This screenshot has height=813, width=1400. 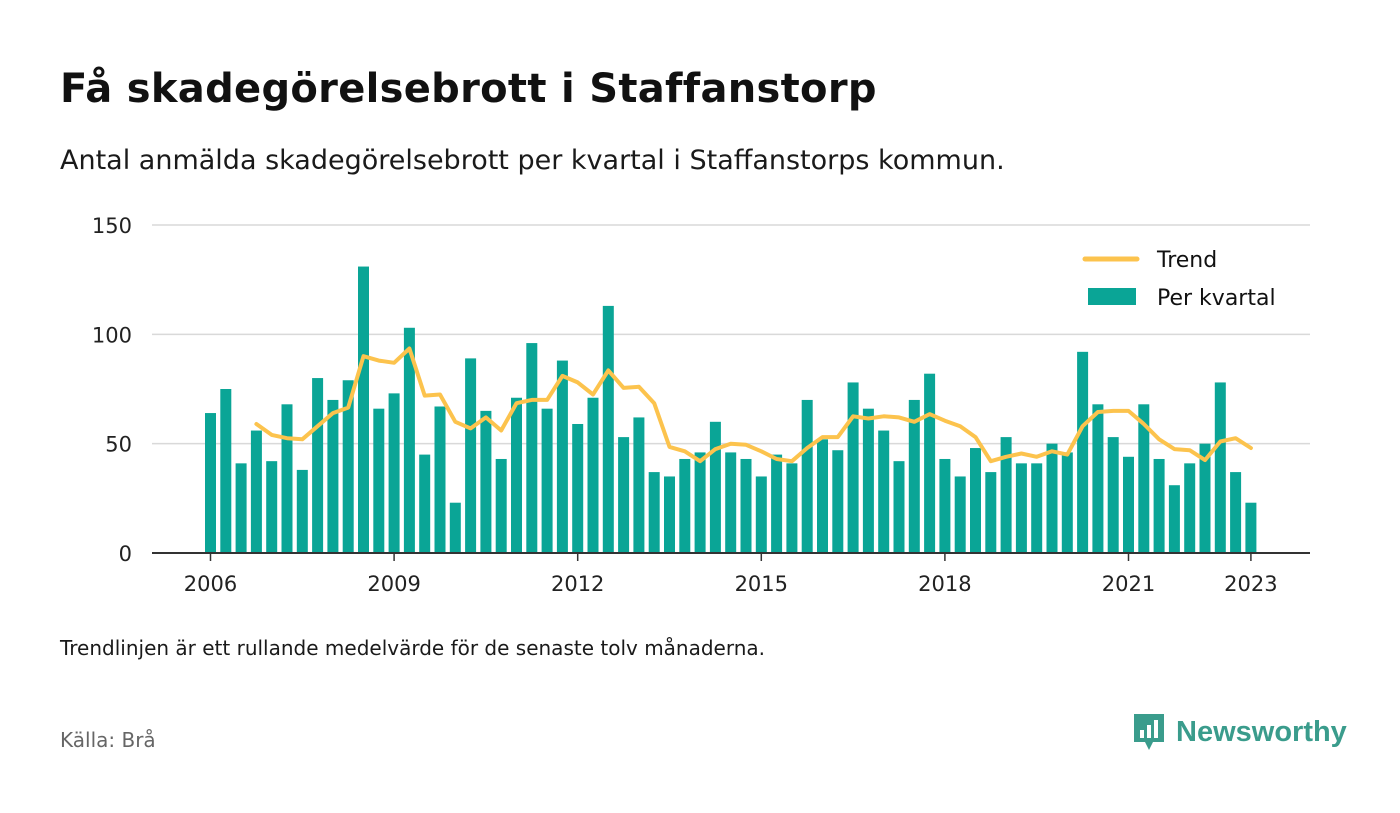 I want to click on y-tick-label: 150, so click(x=112, y=226).